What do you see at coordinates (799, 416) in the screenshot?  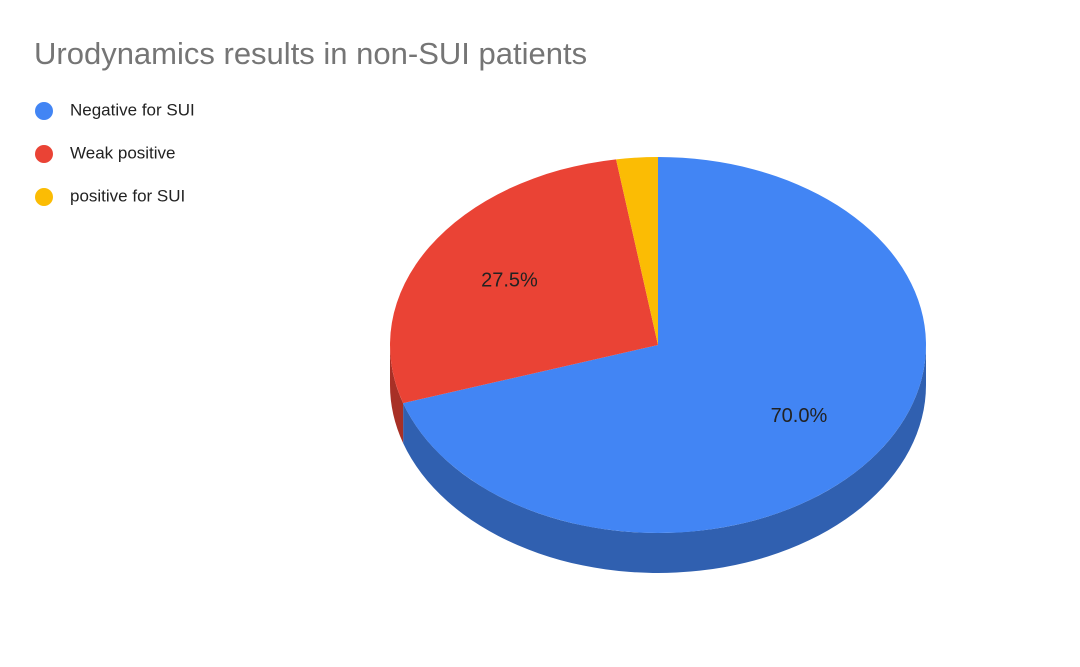 I see `data-label: 70.0%` at bounding box center [799, 416].